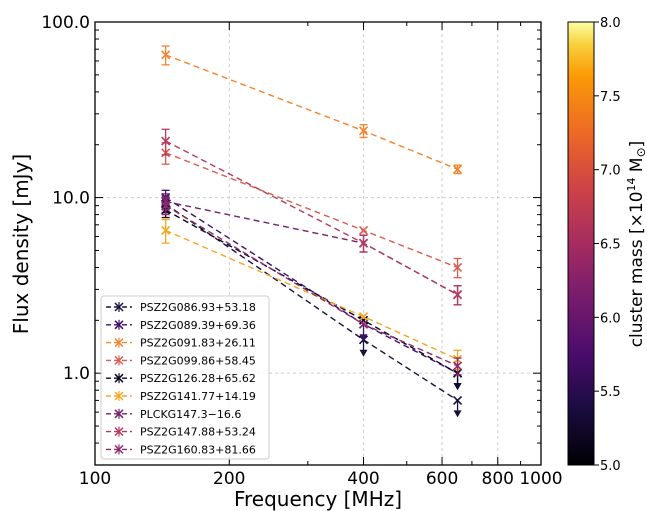 The height and width of the screenshot is (511, 647). What do you see at coordinates (198, 378) in the screenshot?
I see `legend-label: PSZ2G126.28+65.62` at bounding box center [198, 378].